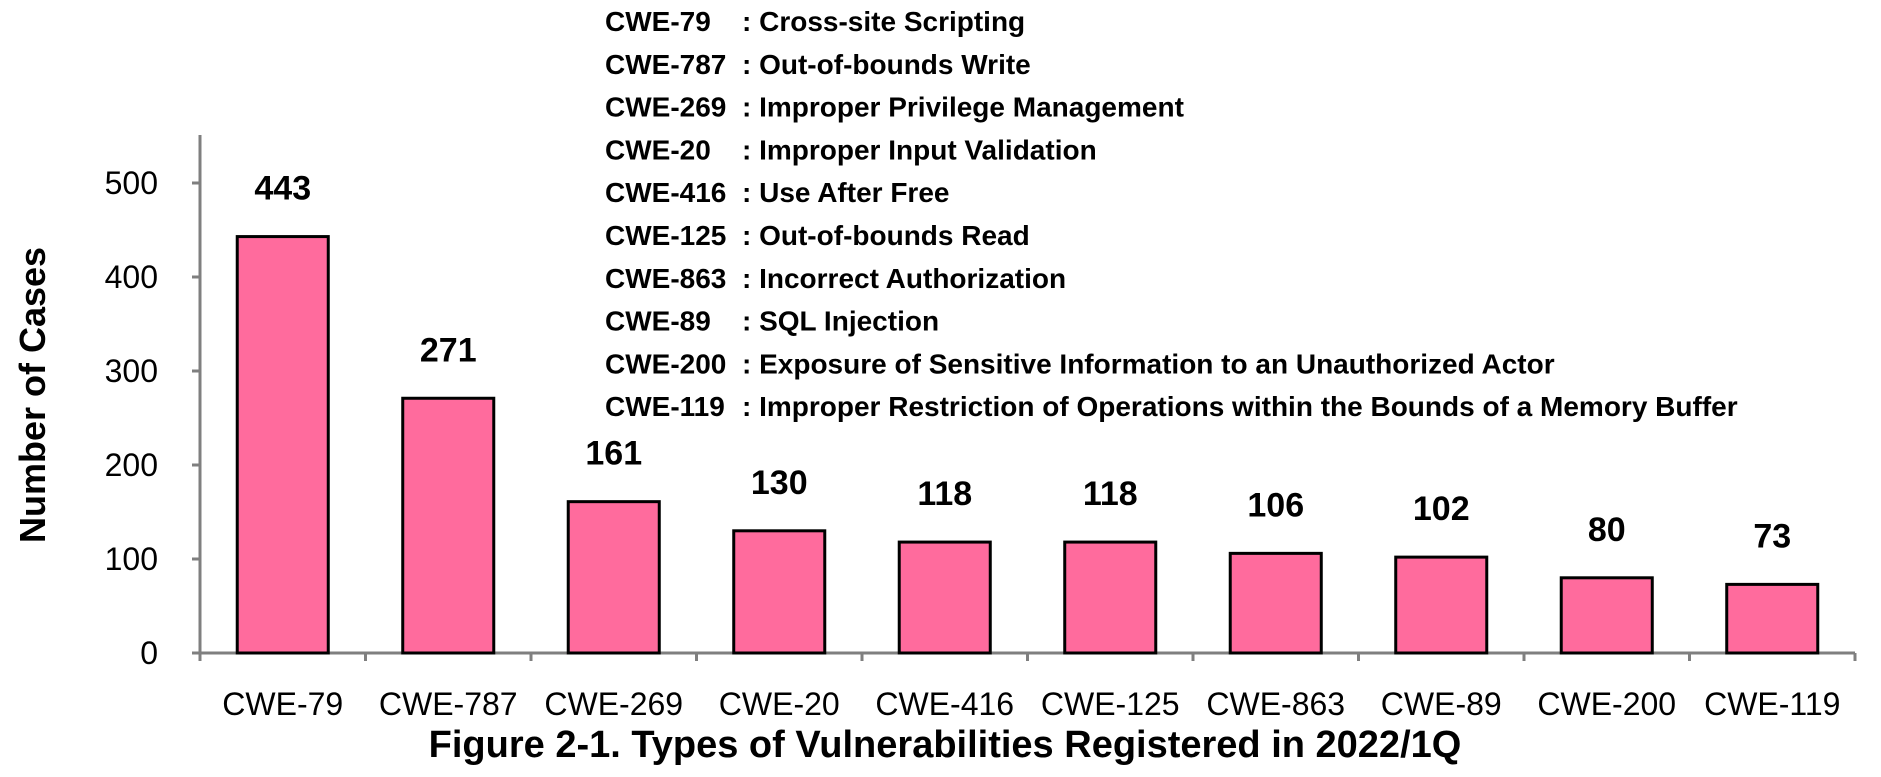 The height and width of the screenshot is (777, 1881). What do you see at coordinates (448, 704) in the screenshot?
I see `x-tick-label: CWE-787` at bounding box center [448, 704].